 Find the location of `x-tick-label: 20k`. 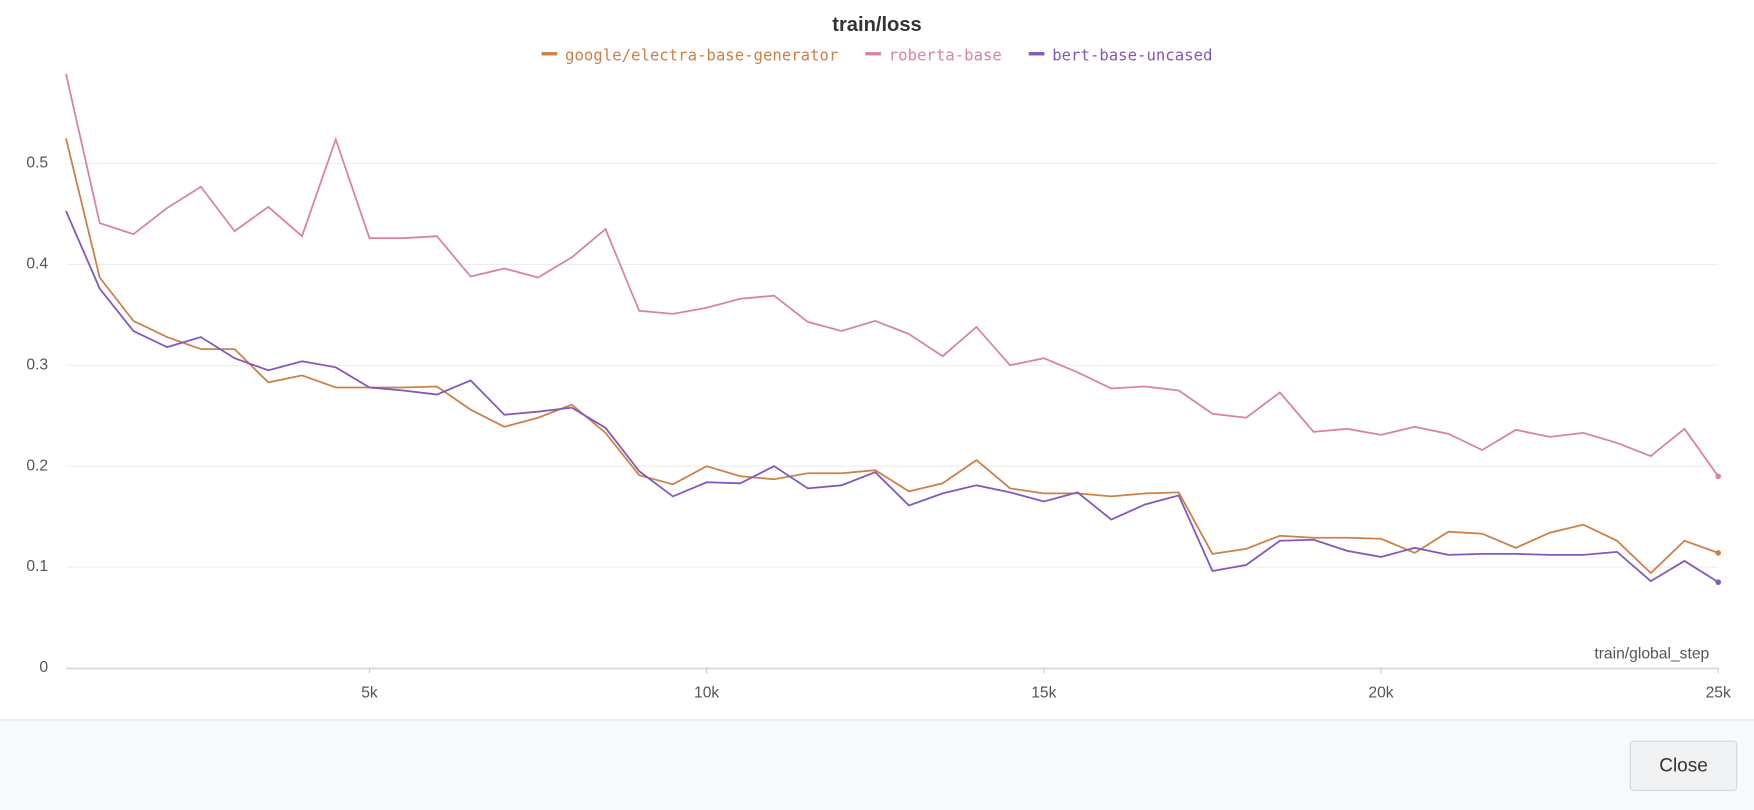

x-tick-label: 20k is located at coordinates (1380, 693).